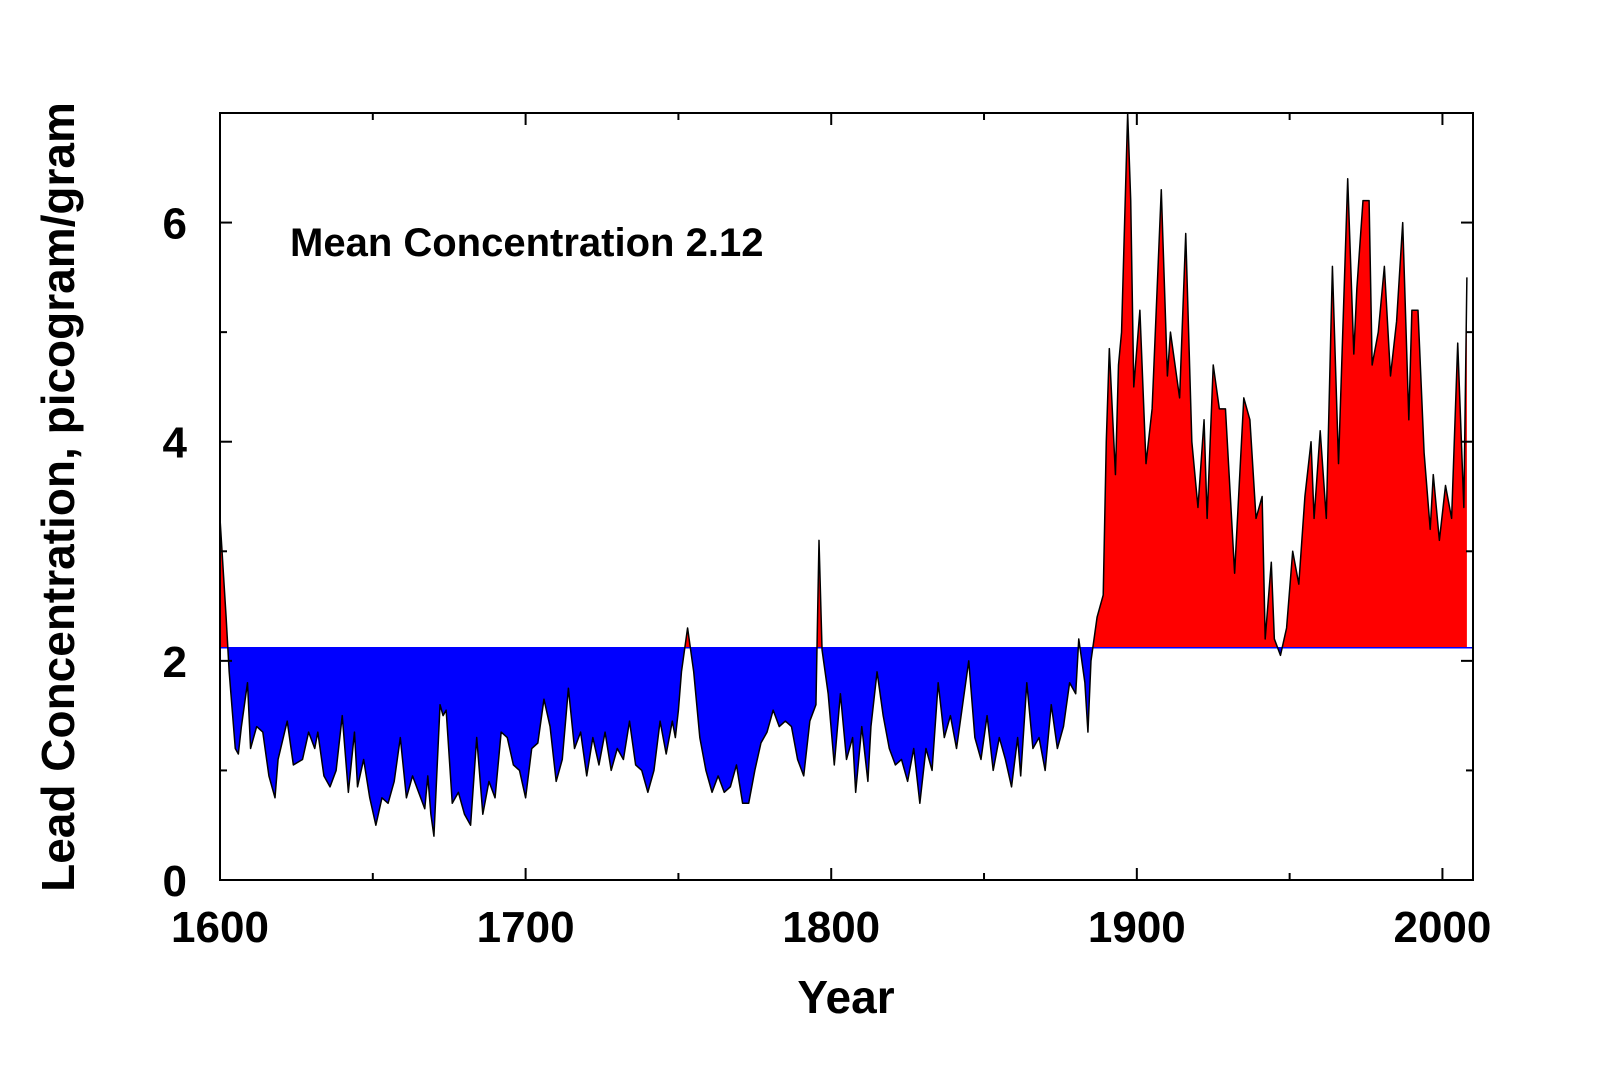 The width and height of the screenshot is (1600, 1073). What do you see at coordinates (845, 997) in the screenshot?
I see `x-axis-title: Year` at bounding box center [845, 997].